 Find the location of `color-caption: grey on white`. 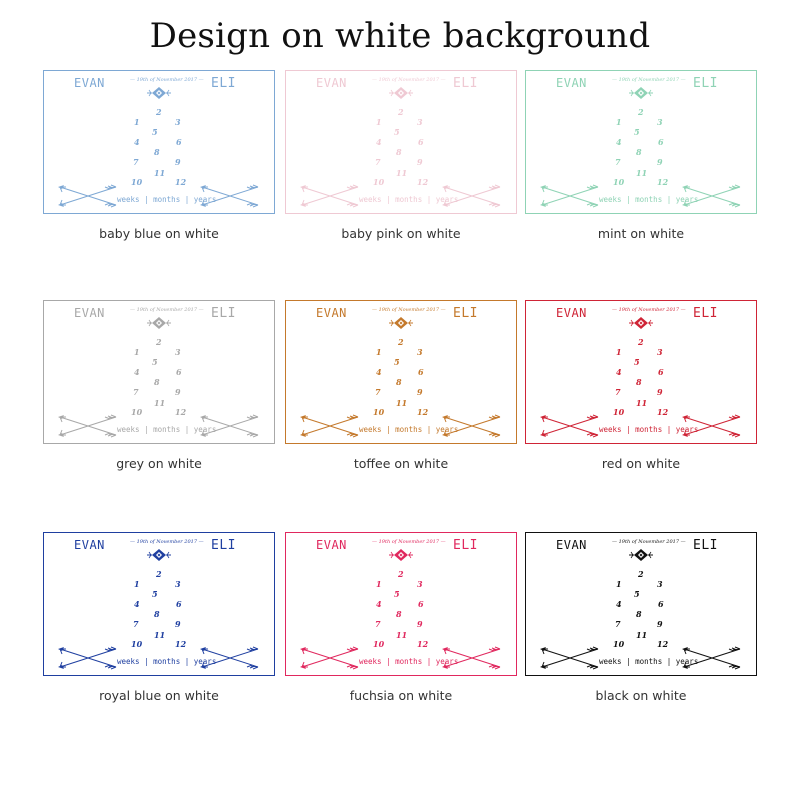

color-caption: grey on white is located at coordinates (159, 463).